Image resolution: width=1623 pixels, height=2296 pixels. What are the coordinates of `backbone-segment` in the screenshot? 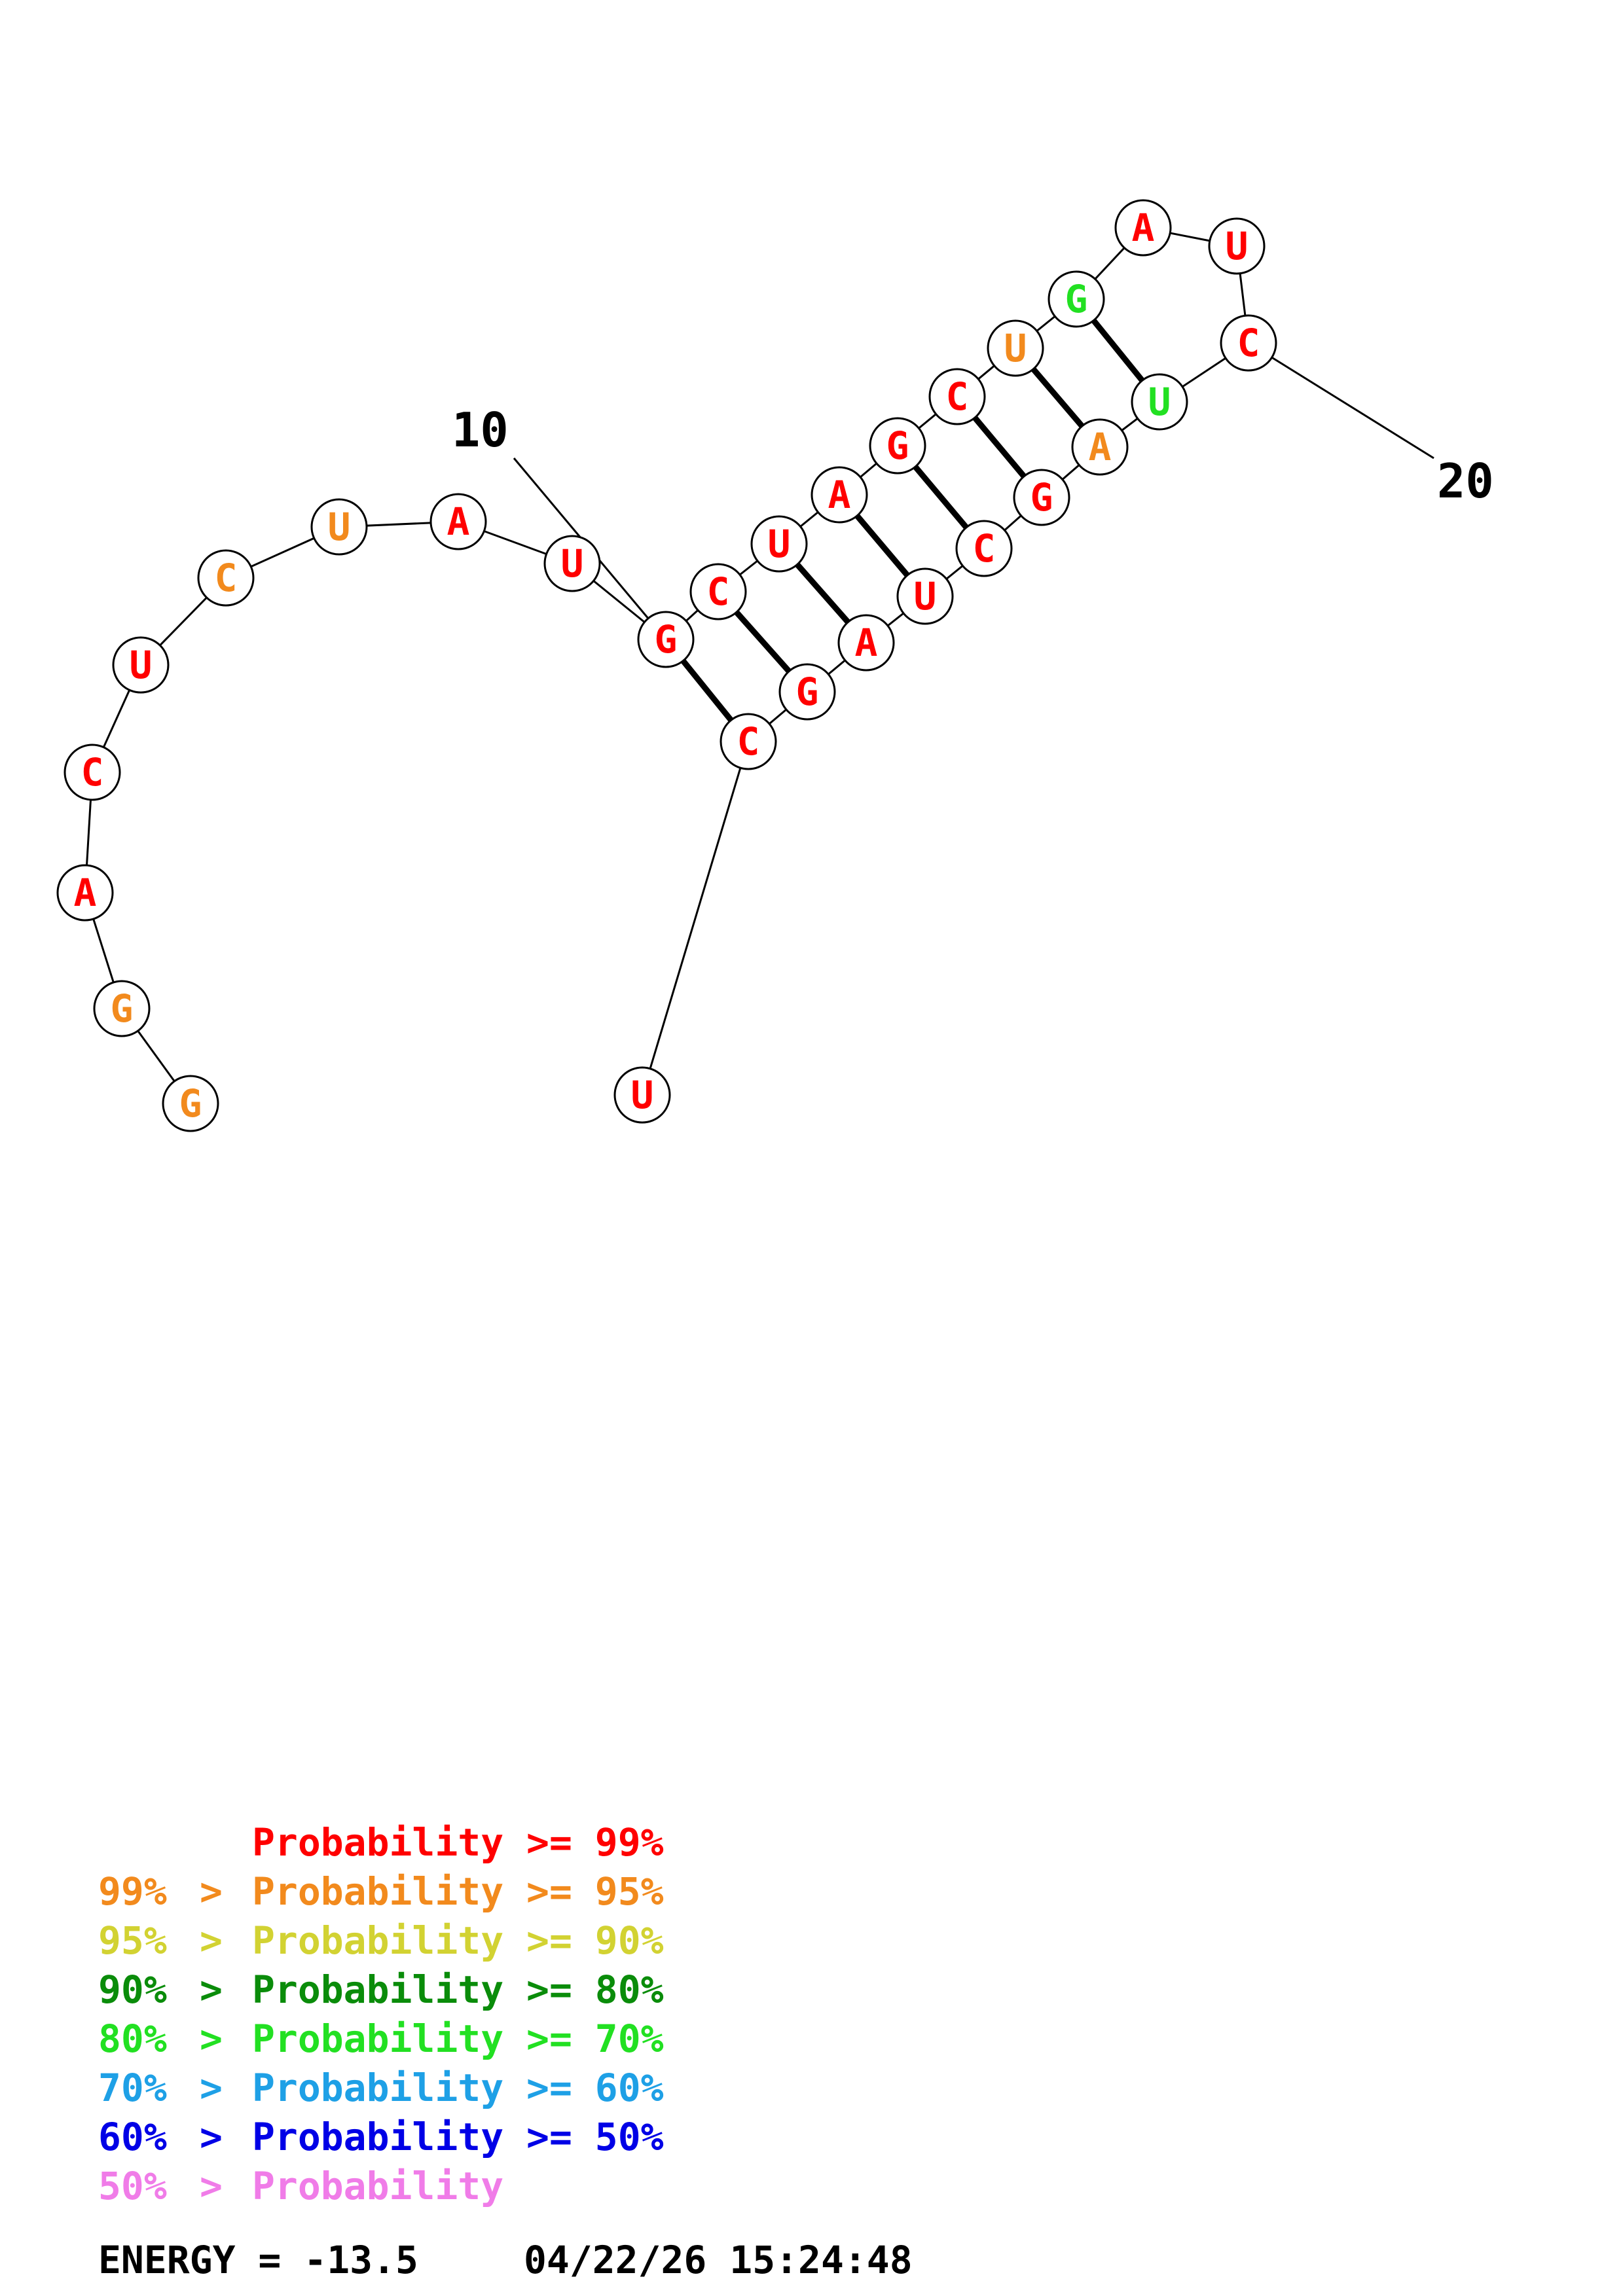 It's located at (695, 919).